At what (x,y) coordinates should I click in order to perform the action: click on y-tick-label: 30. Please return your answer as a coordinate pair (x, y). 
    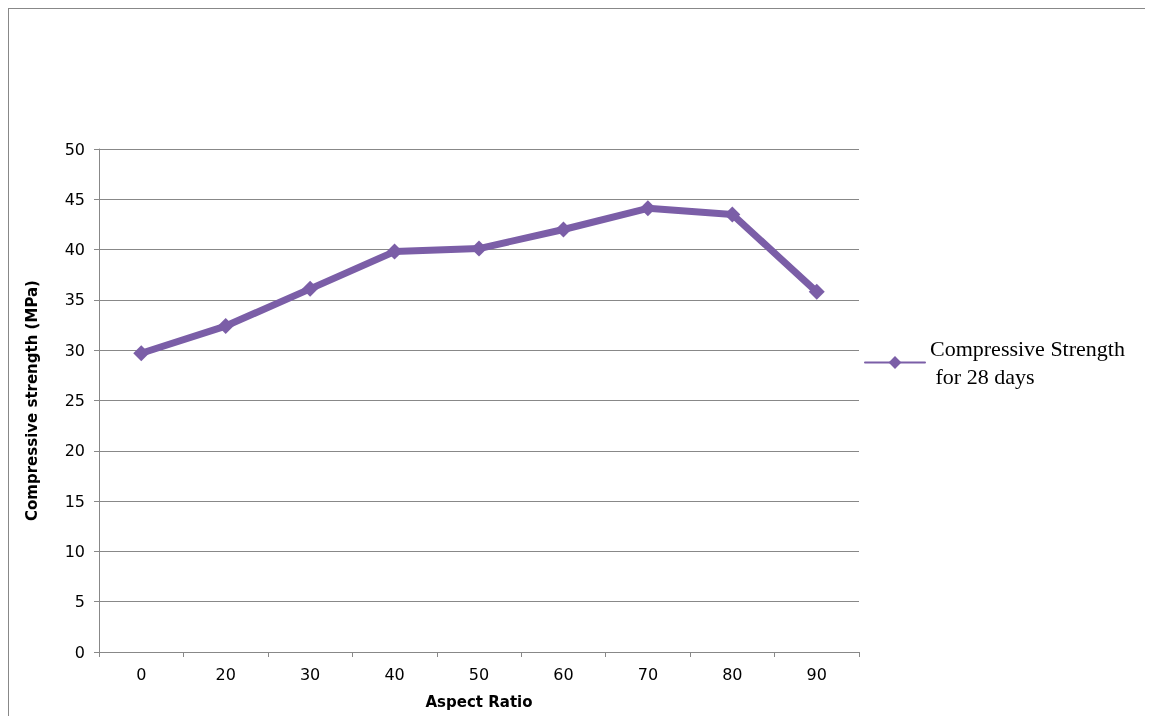
    Looking at the image, I should click on (74, 350).